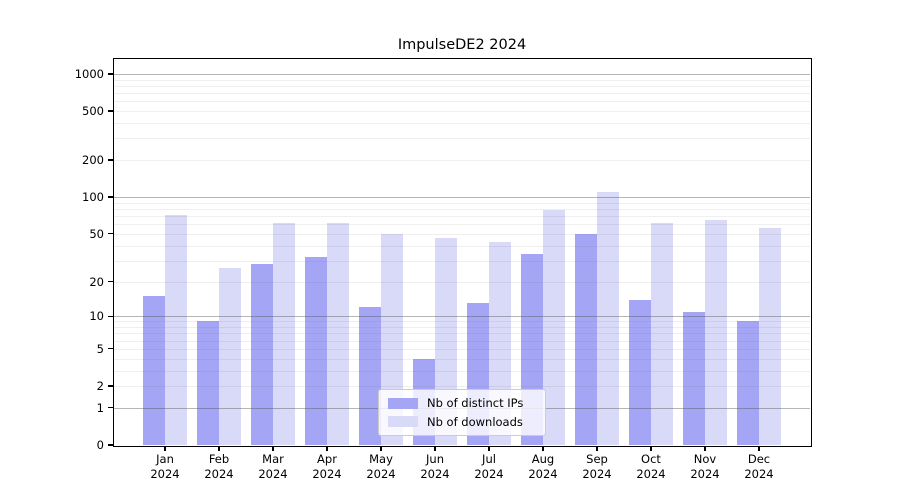  What do you see at coordinates (93, 111) in the screenshot?
I see `y-tick-label: 500` at bounding box center [93, 111].